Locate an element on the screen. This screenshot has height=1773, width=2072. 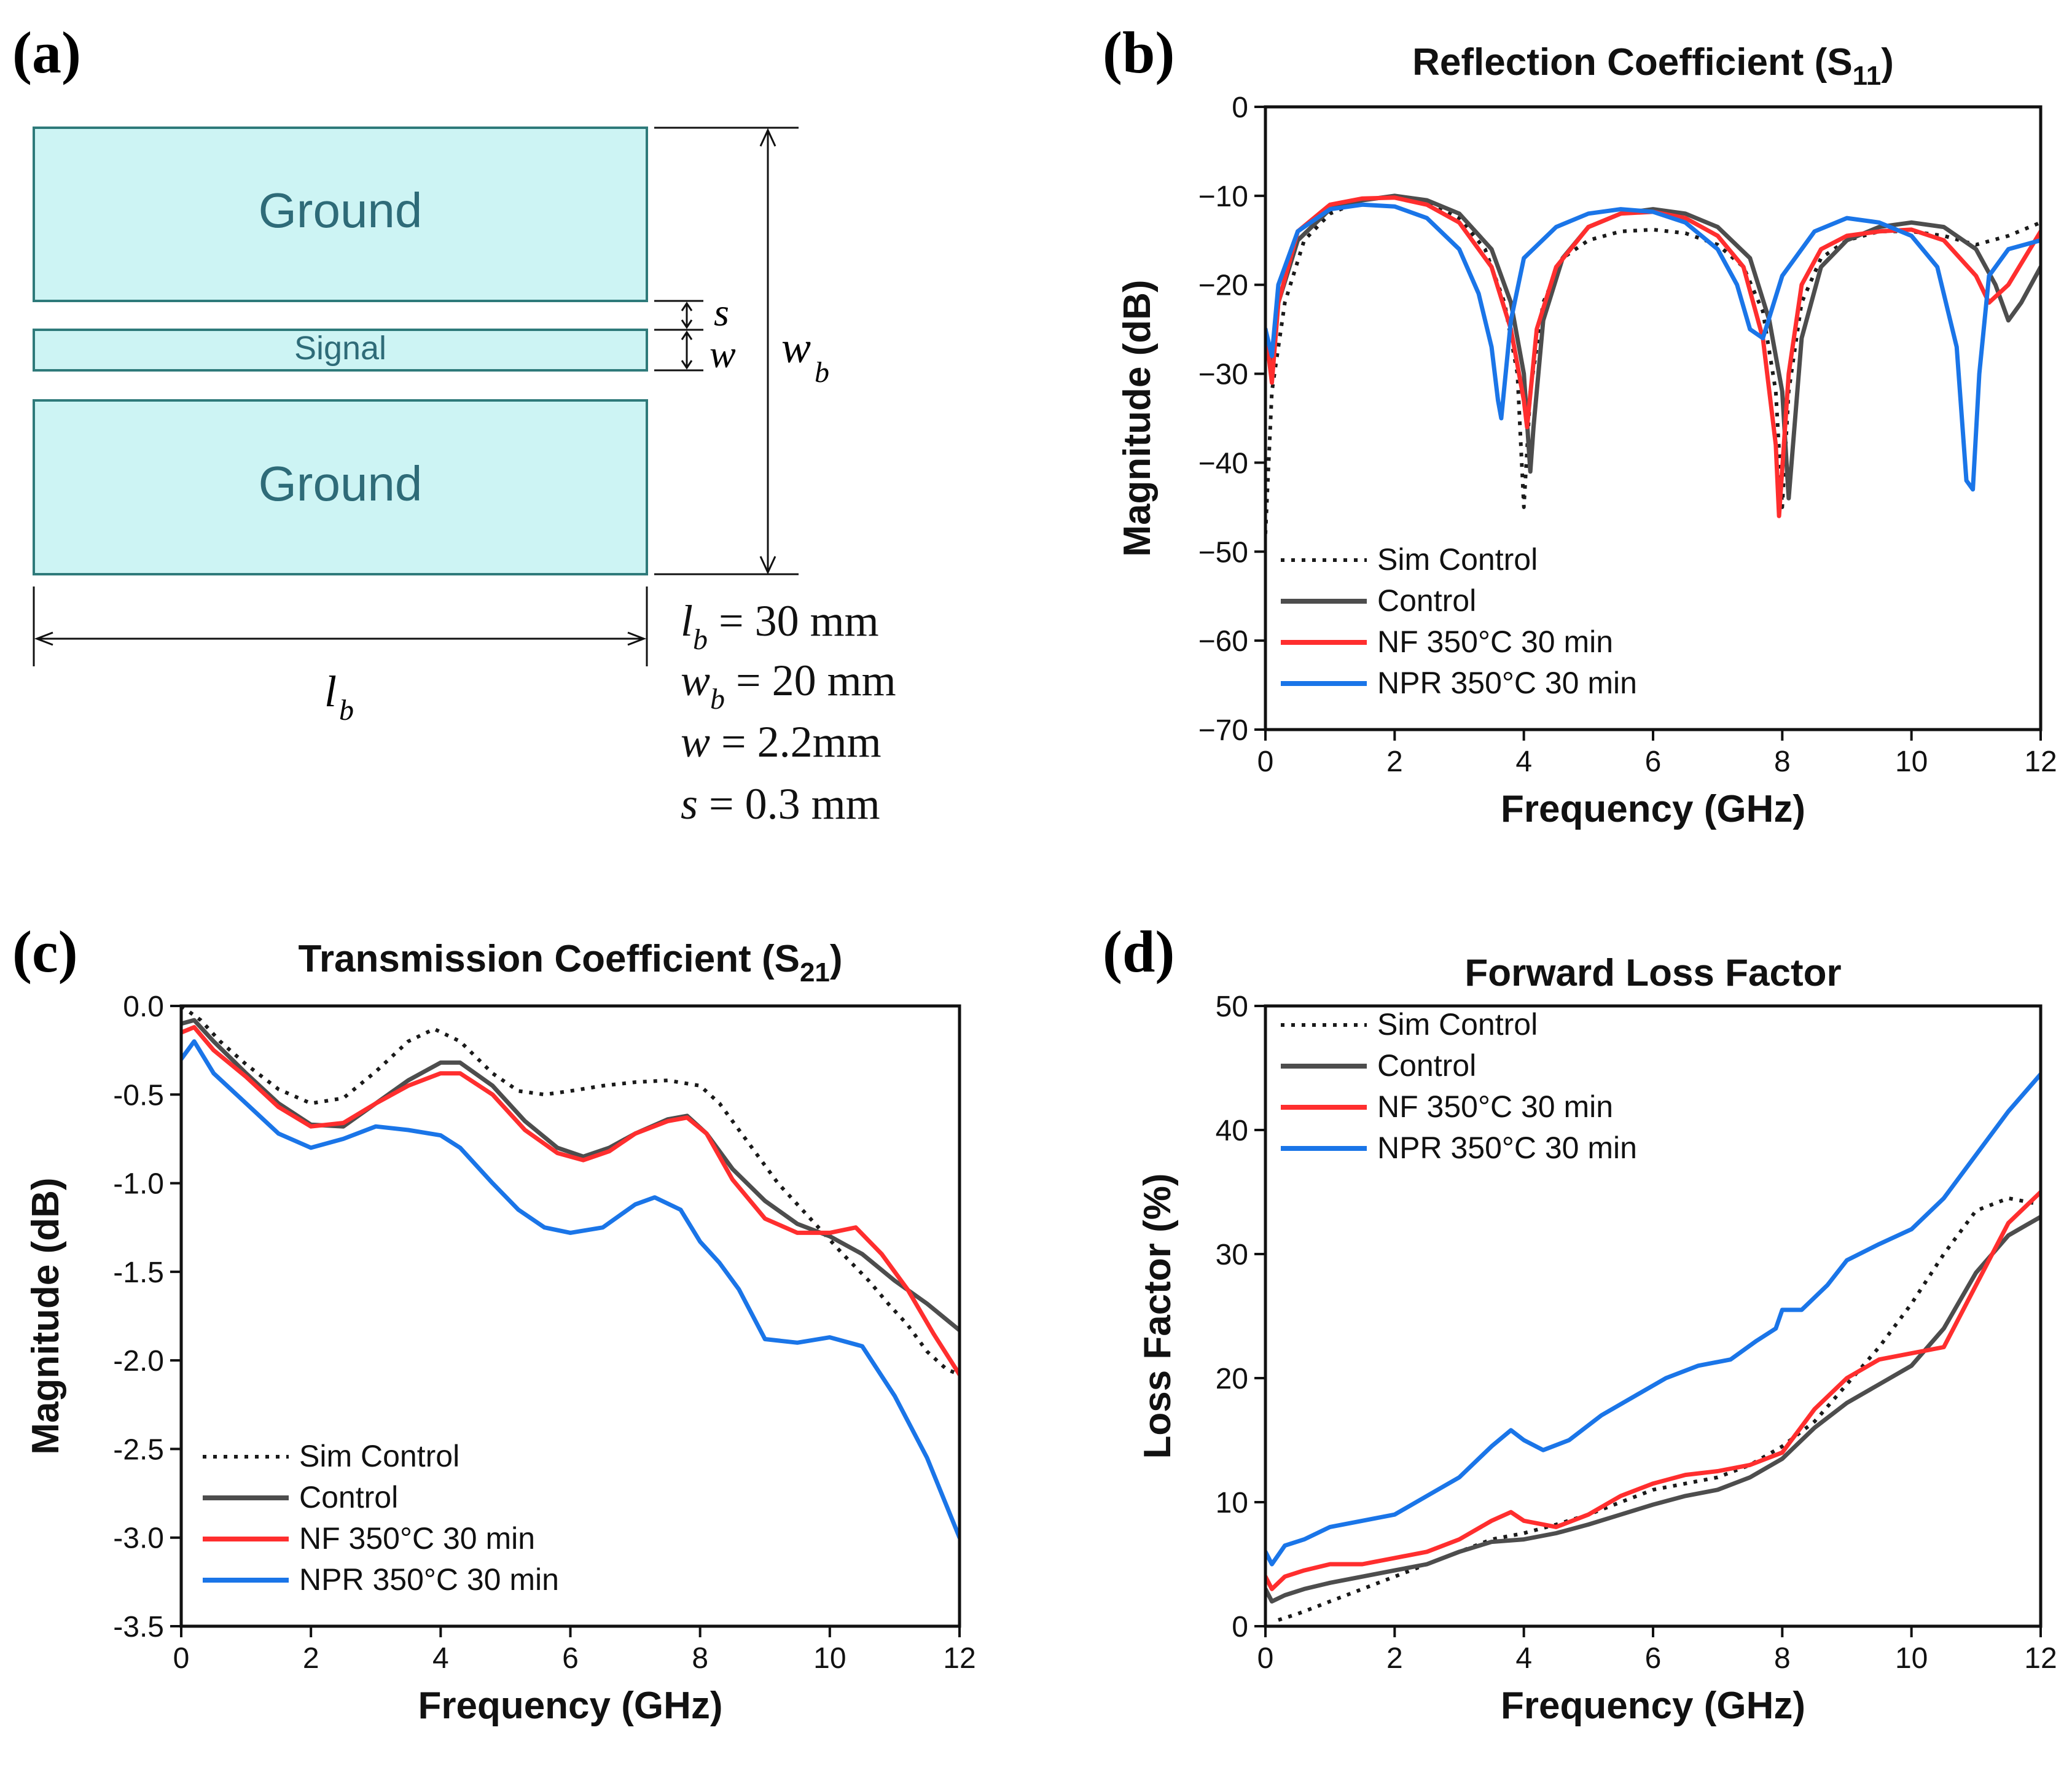
y-tick-label: −10 is located at coordinates (1223, 197).